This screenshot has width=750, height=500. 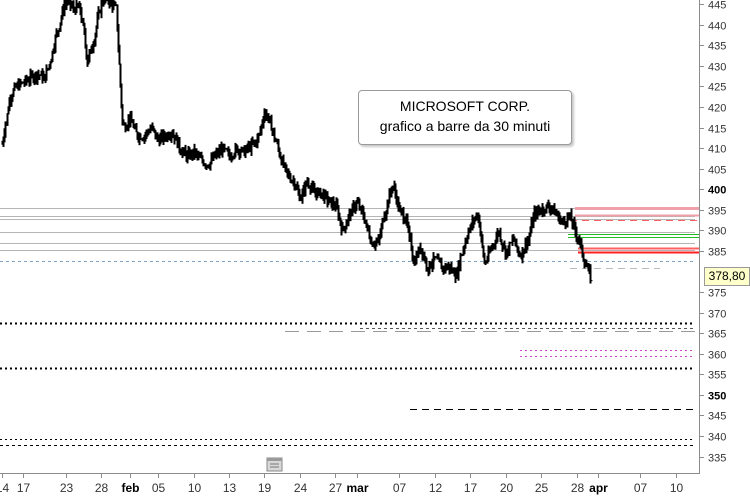 What do you see at coordinates (67, 488) in the screenshot?
I see `x-tick-label: 23` at bounding box center [67, 488].